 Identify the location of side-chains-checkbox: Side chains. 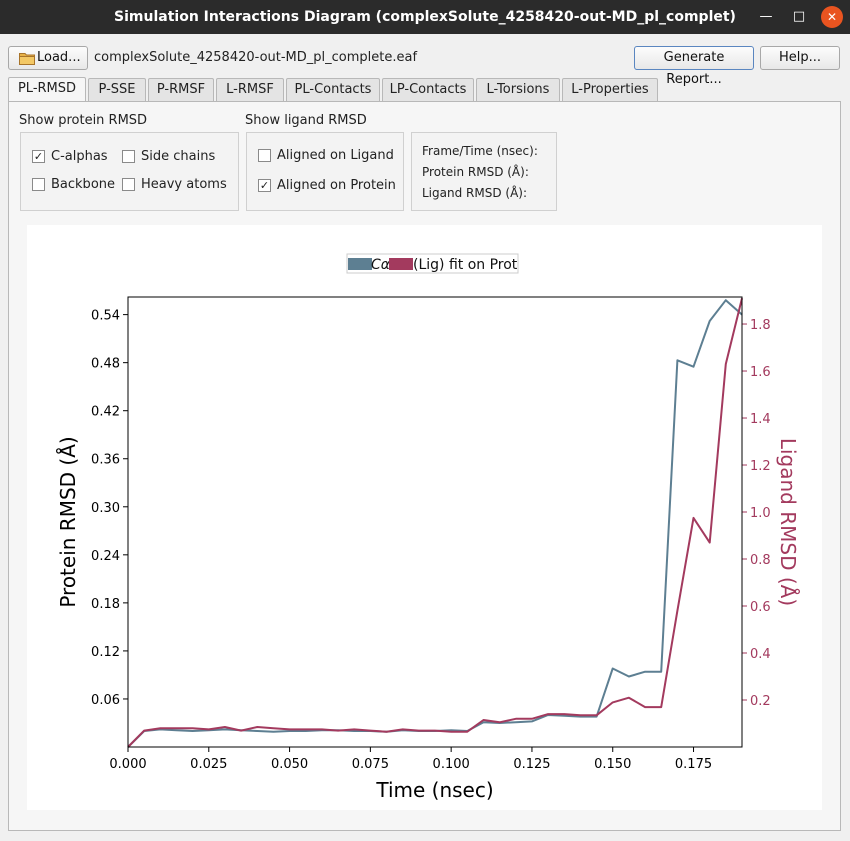
(172, 157).